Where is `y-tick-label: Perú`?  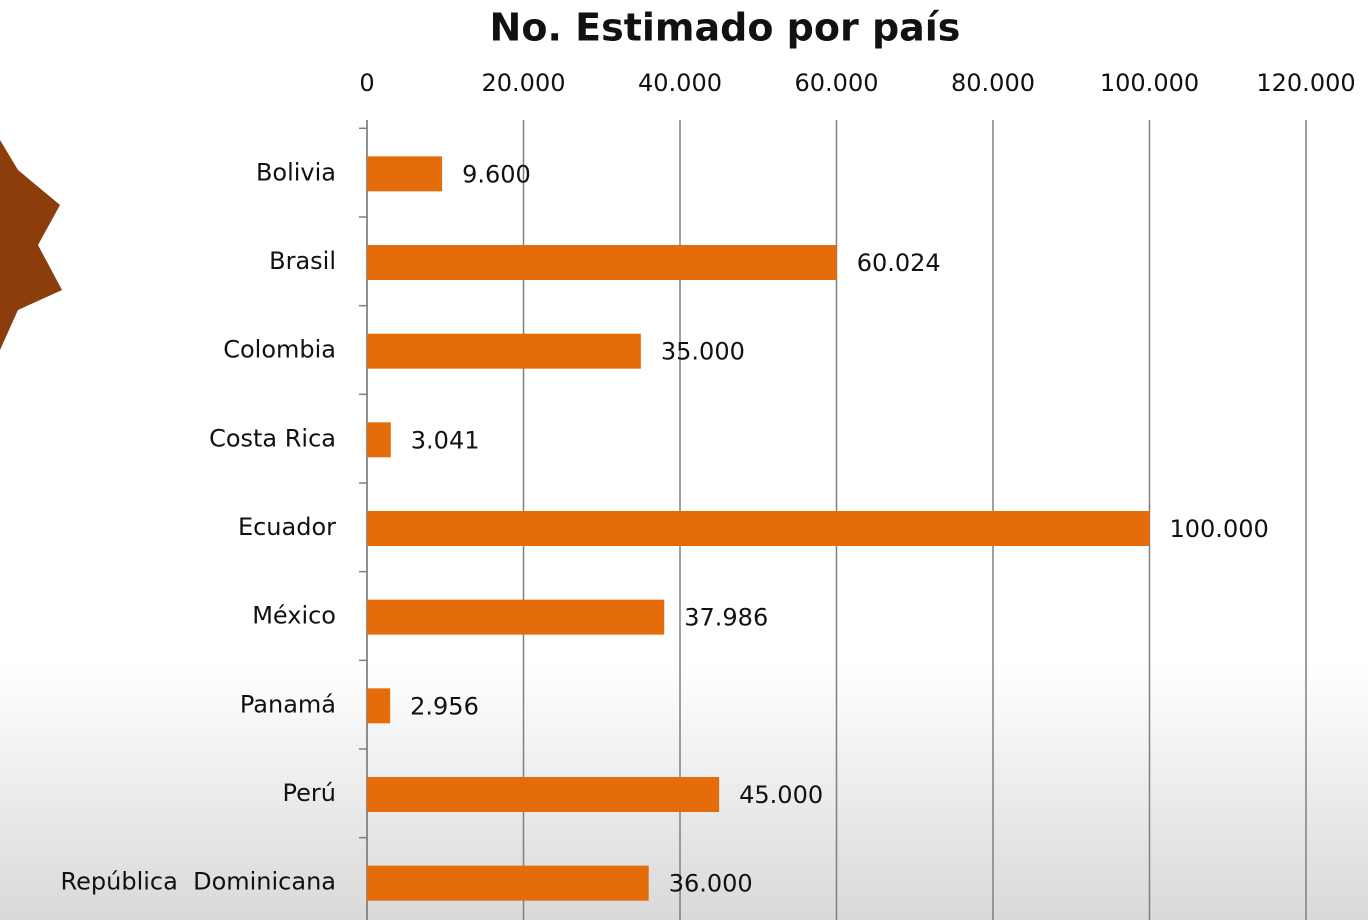
y-tick-label: Perú is located at coordinates (309, 793).